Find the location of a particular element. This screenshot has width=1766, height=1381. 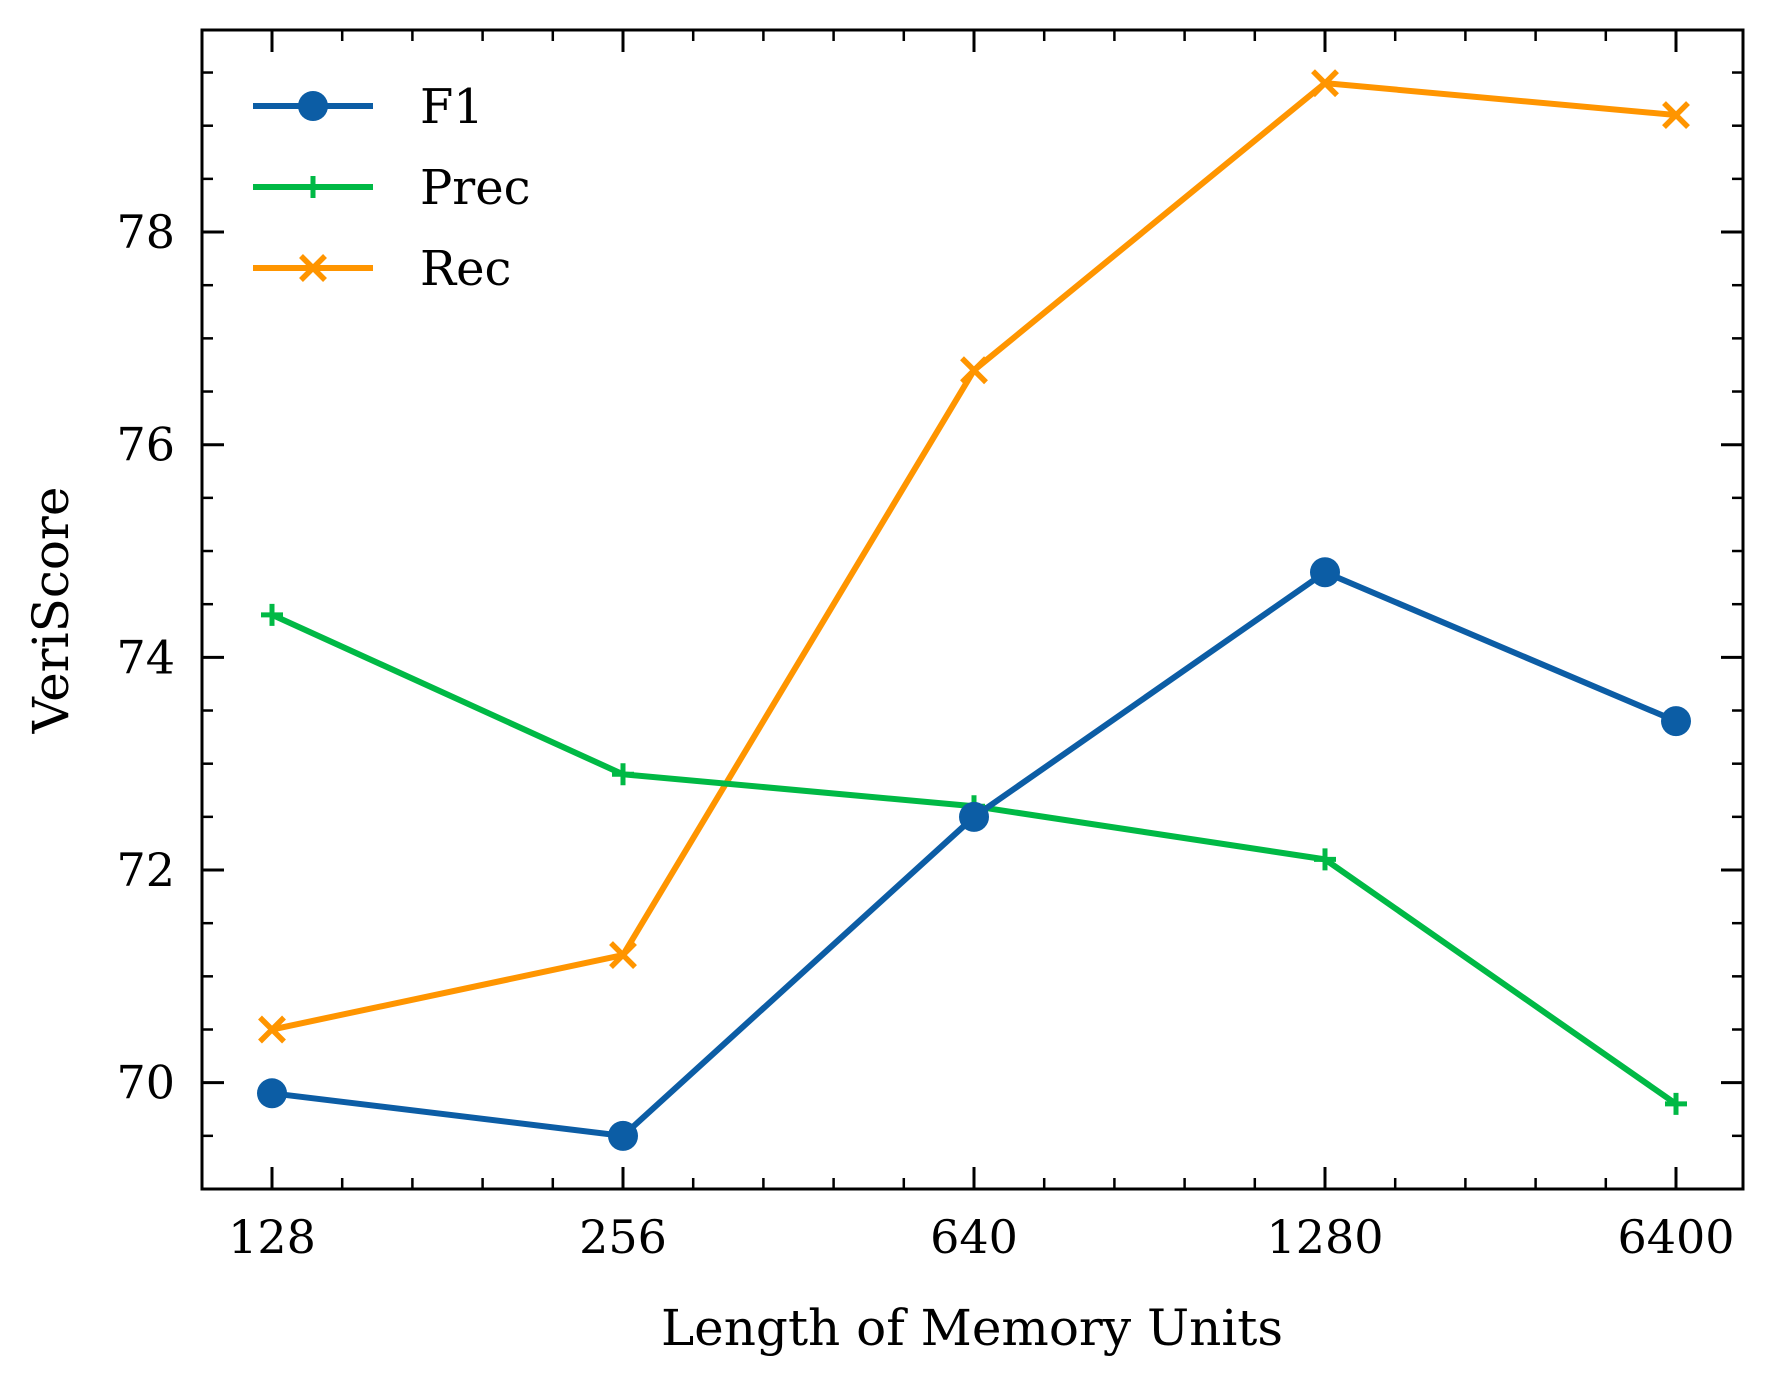

y-tick-label: 74 is located at coordinates (145, 657).